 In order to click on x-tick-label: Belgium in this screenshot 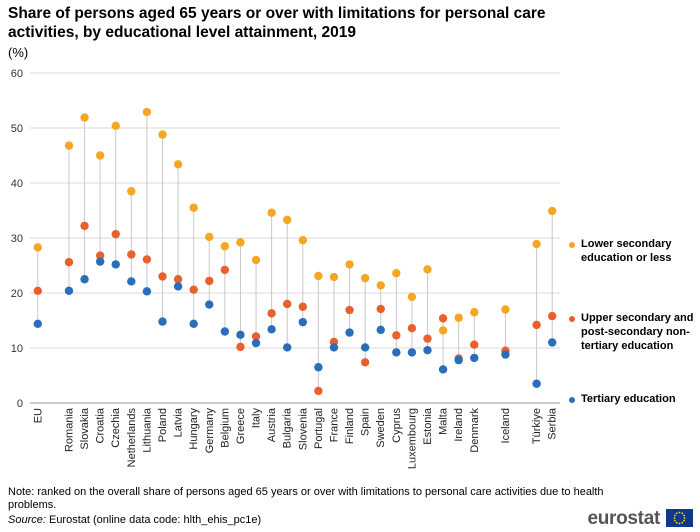, I will do `click(225, 428)`.